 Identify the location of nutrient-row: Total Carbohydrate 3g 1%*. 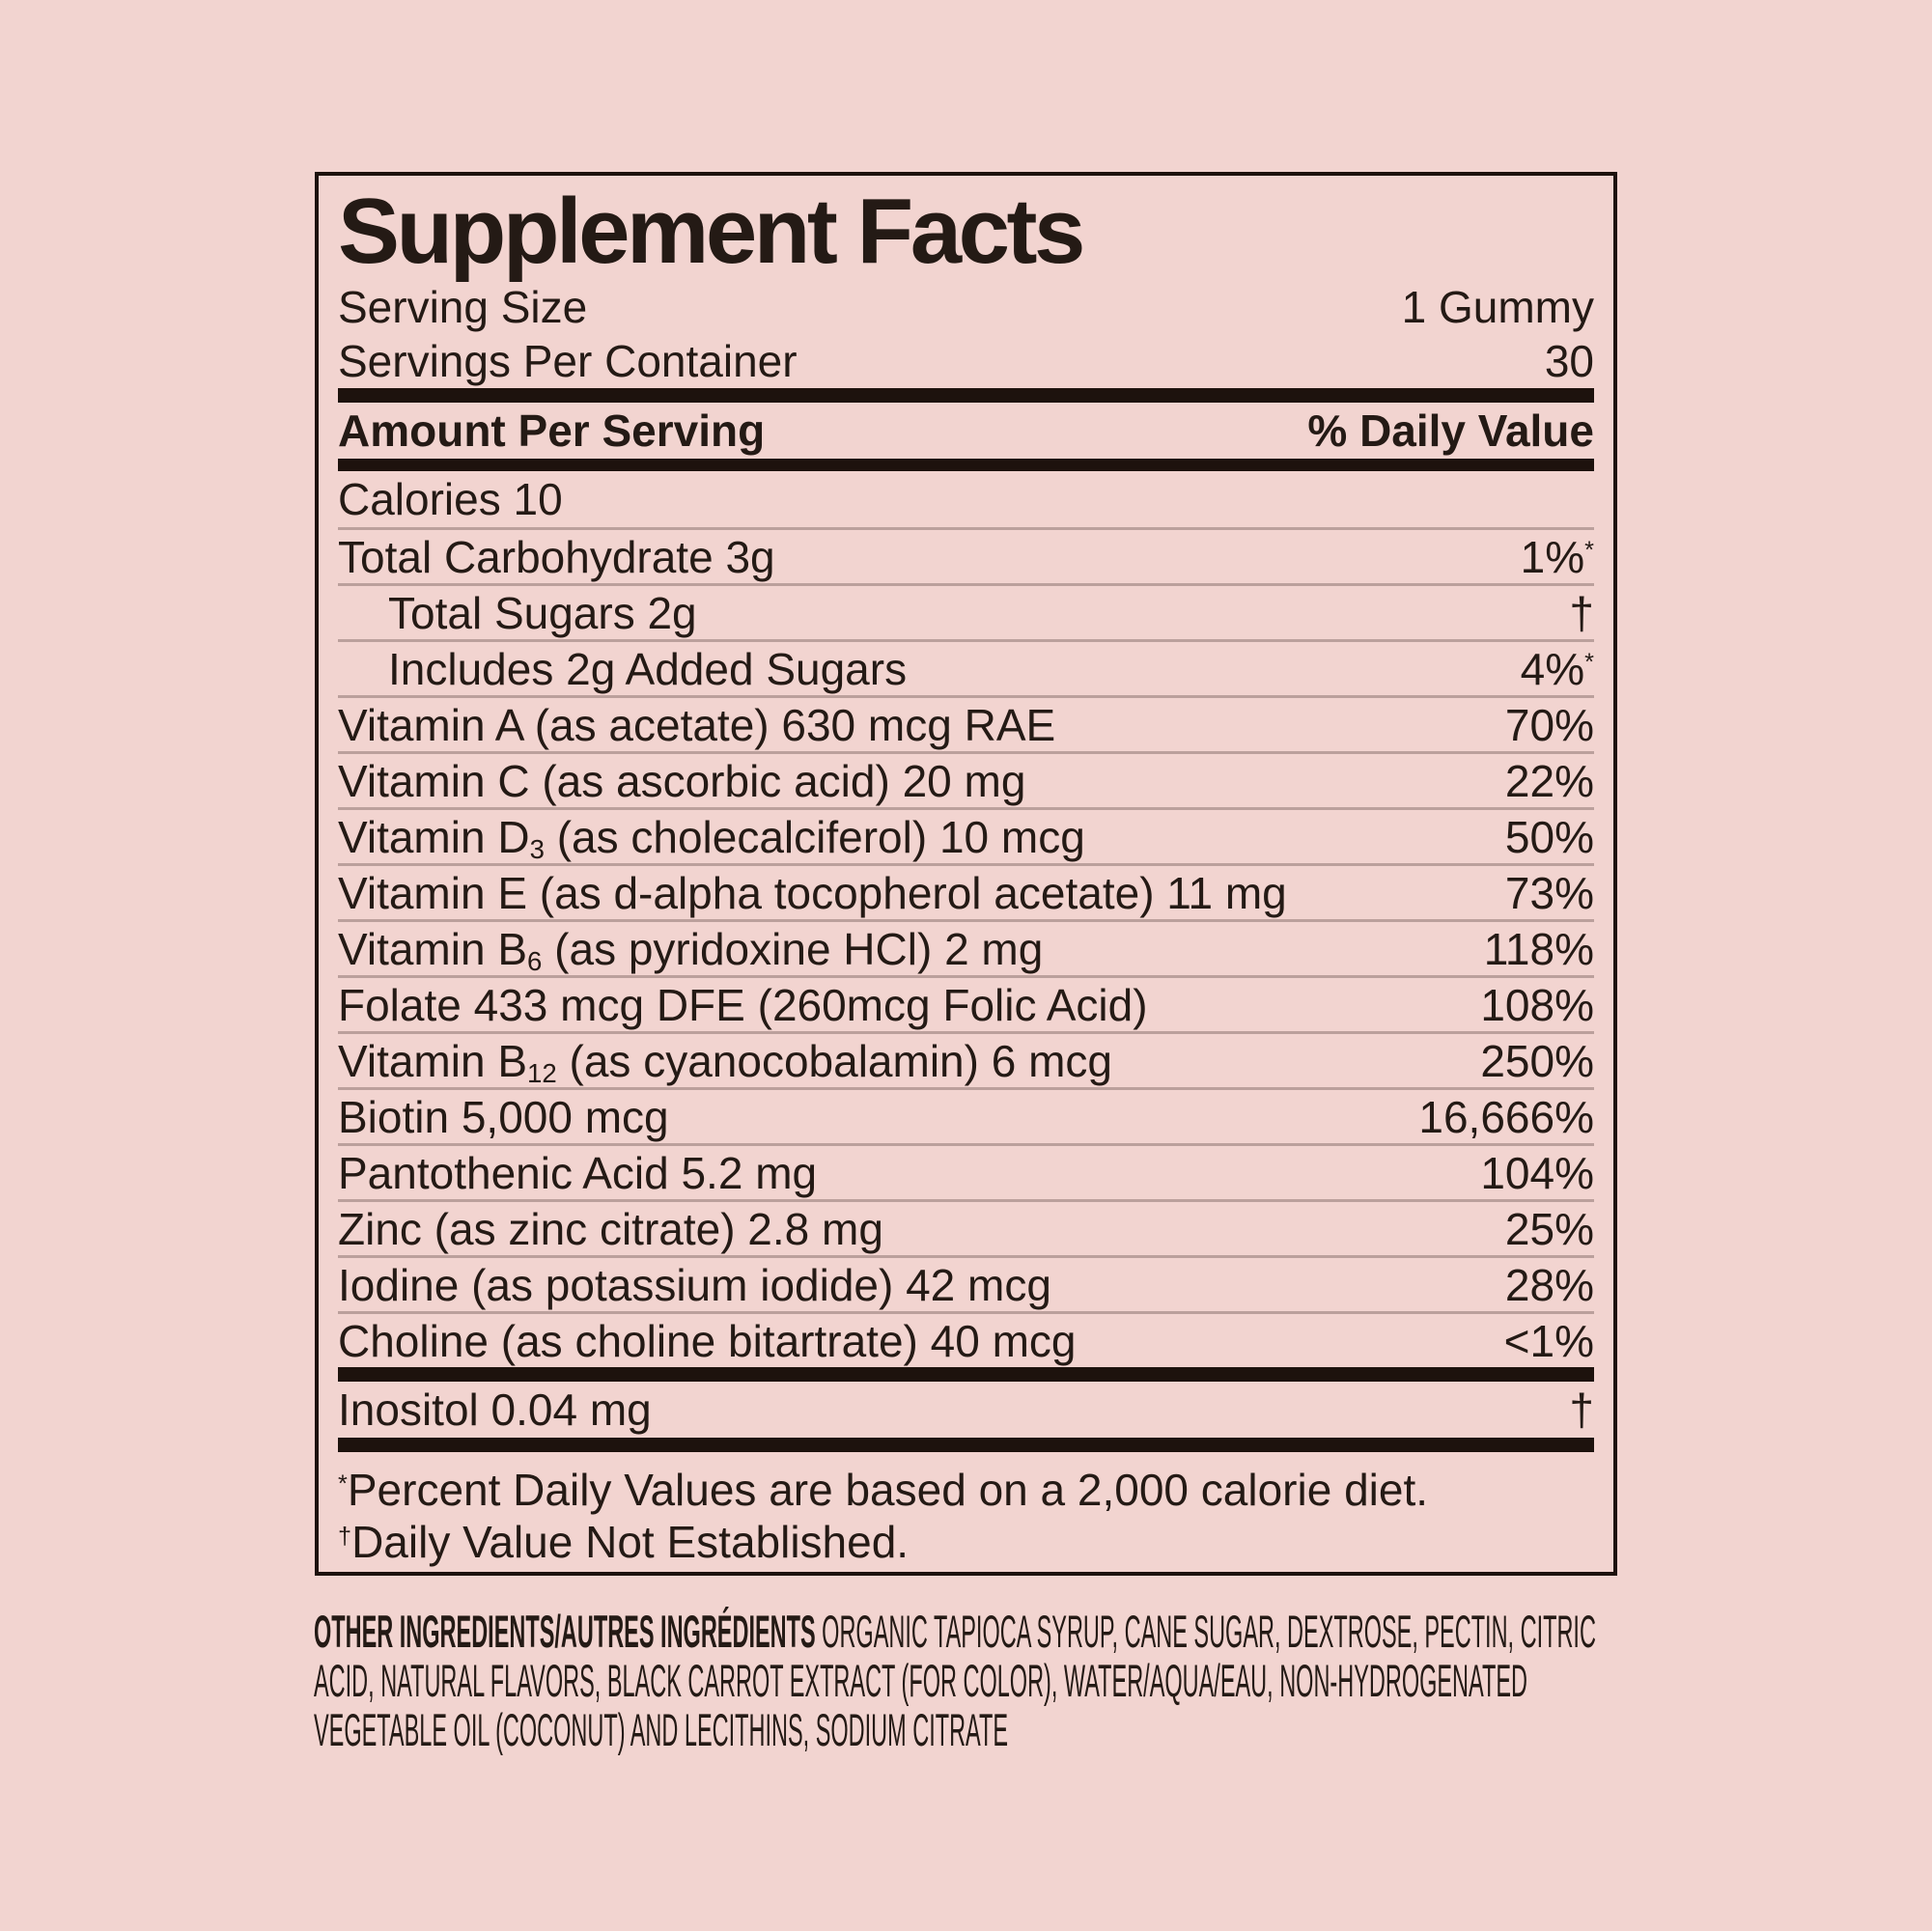
(966, 555).